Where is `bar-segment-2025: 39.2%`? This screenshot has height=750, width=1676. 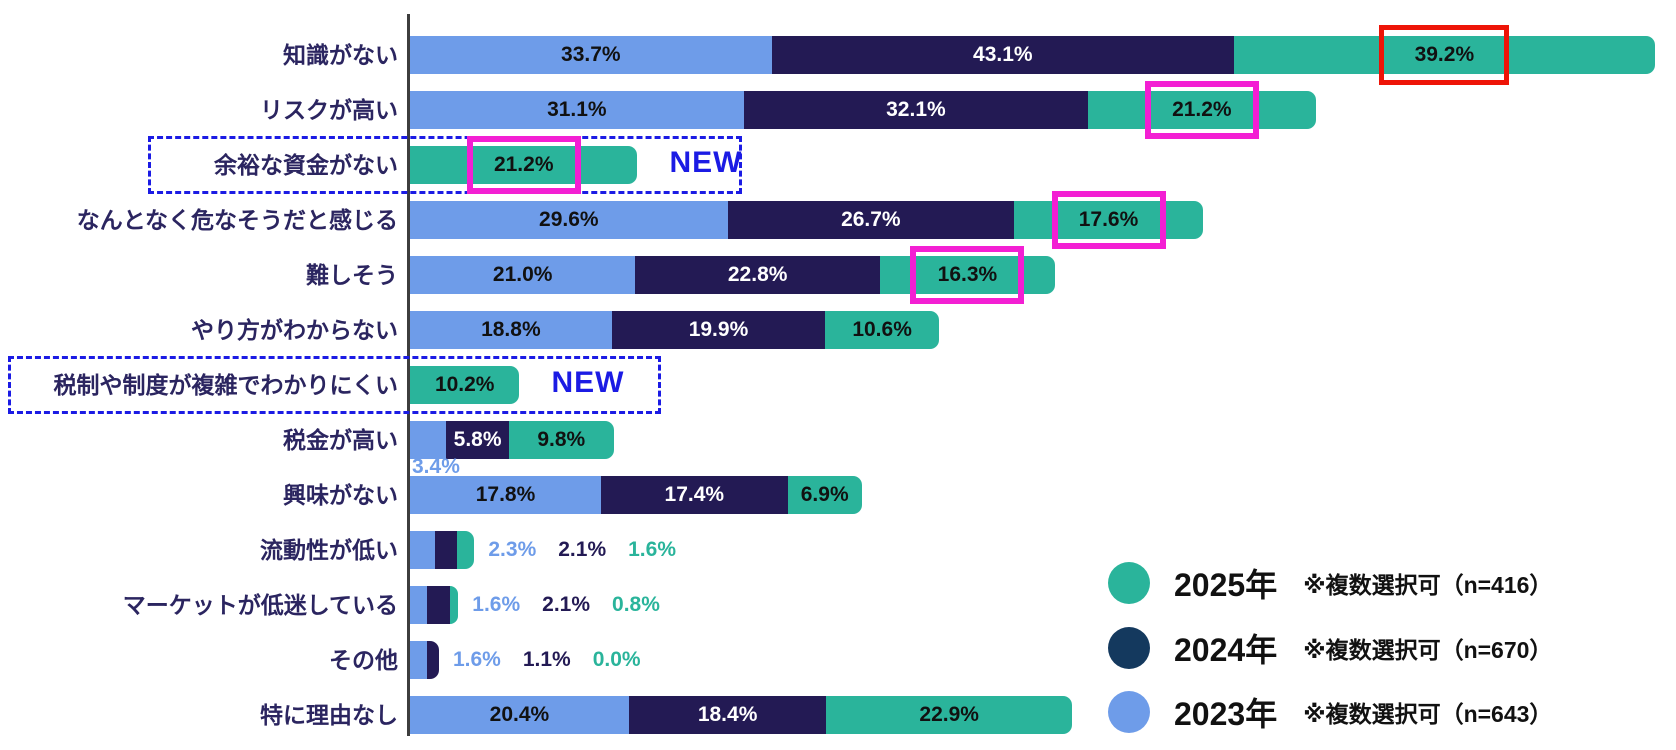
bar-segment-2025: 39.2% is located at coordinates (1444, 55).